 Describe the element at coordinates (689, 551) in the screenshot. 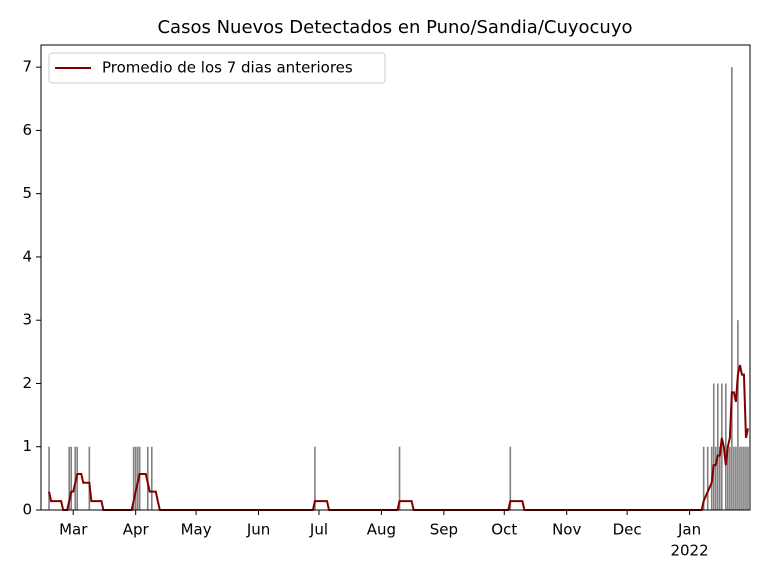

I see `x-tick-sublabel: 2022` at that location.